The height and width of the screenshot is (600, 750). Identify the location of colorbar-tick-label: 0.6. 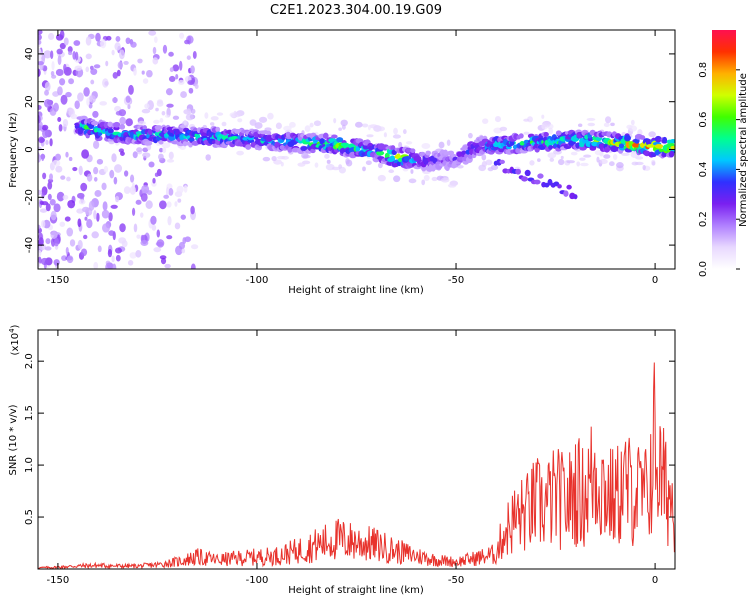
(703, 120).